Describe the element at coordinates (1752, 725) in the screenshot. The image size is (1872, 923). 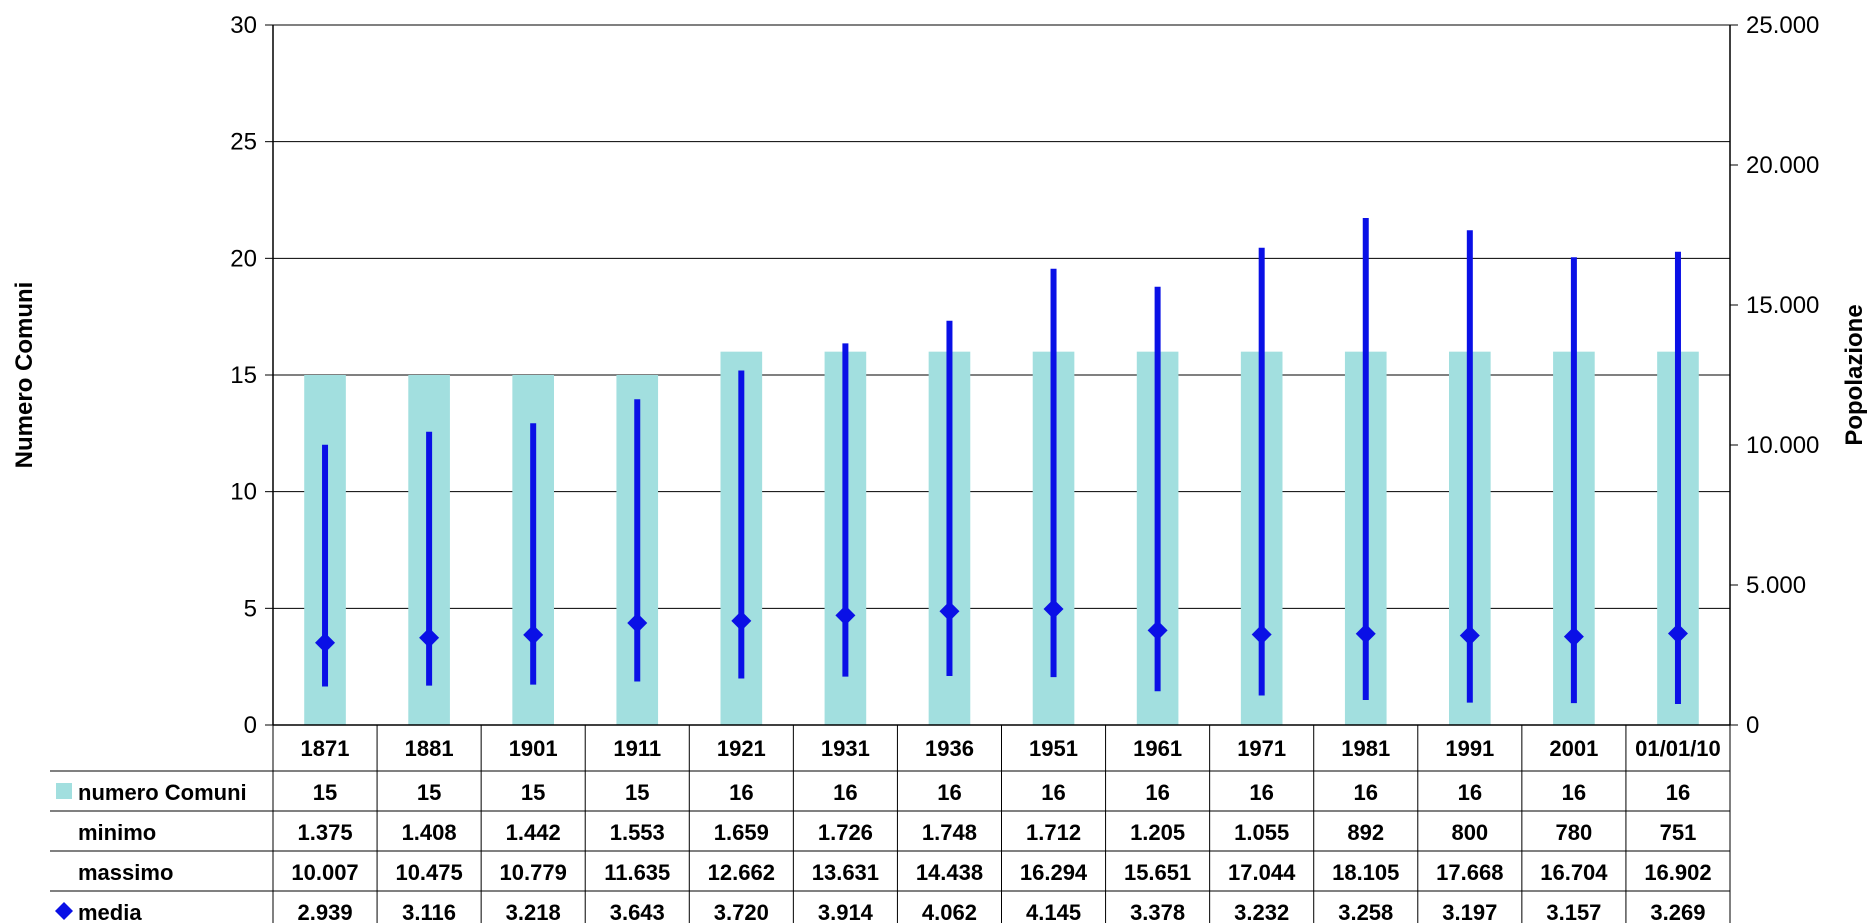
I see `y-tick-label-right: 0` at that location.